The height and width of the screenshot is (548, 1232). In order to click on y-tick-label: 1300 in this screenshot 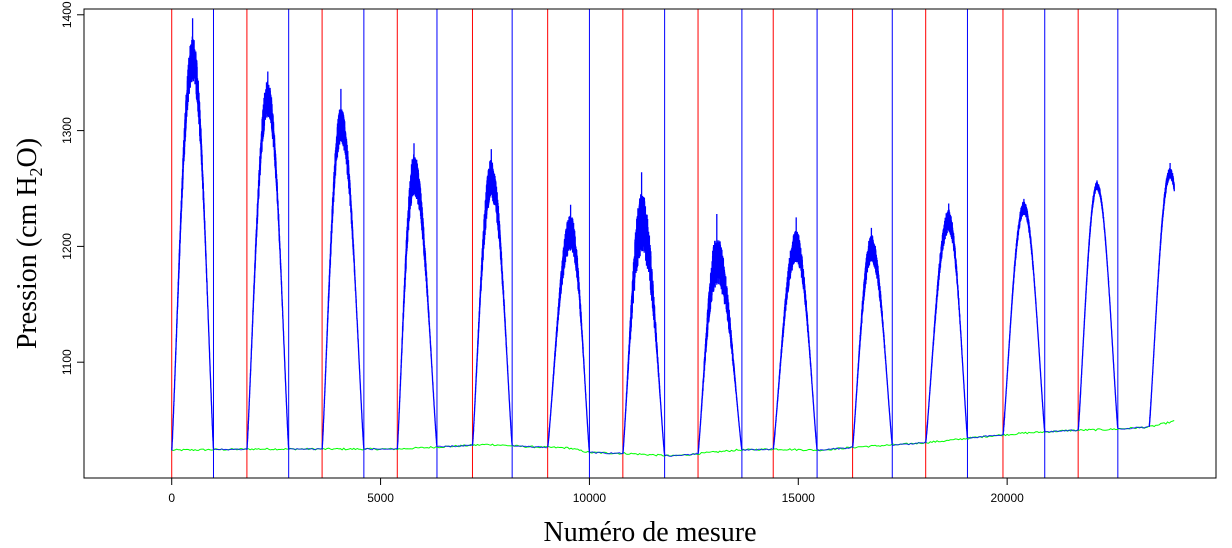, I will do `click(67, 130)`.